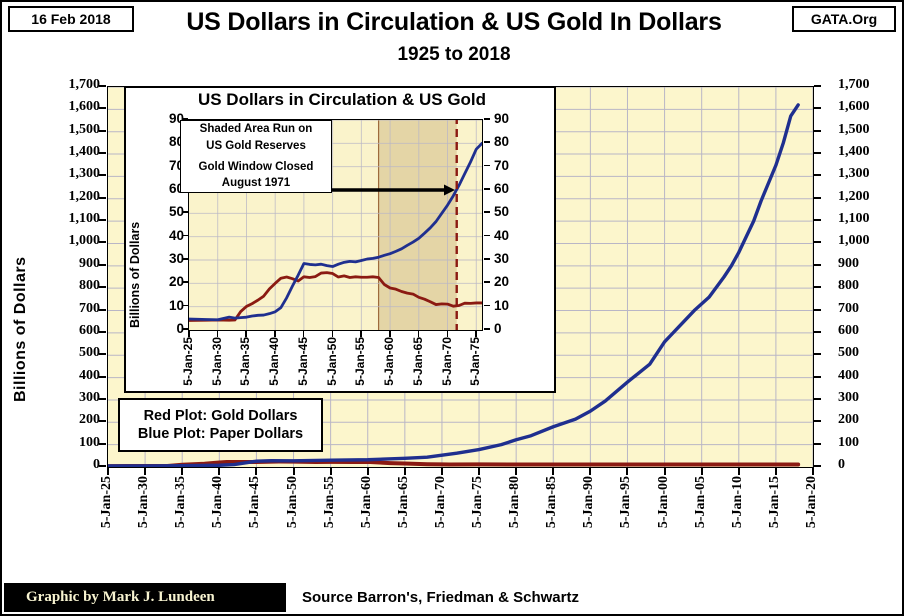 The height and width of the screenshot is (616, 904). I want to click on inset-y-tick-label-left: 60, so click(176, 188).